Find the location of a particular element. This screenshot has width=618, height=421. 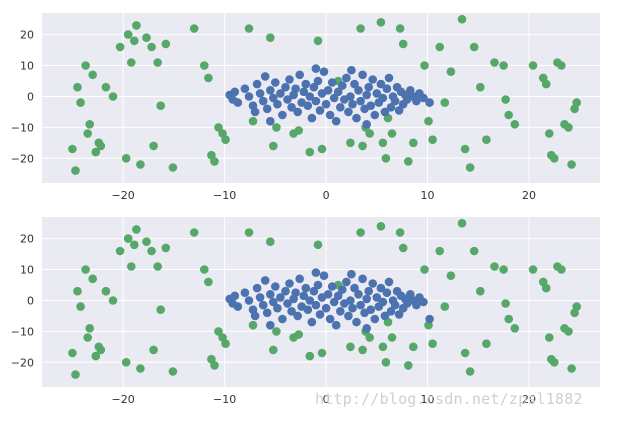

x-tick-label: −20 is located at coordinates (123, 399).